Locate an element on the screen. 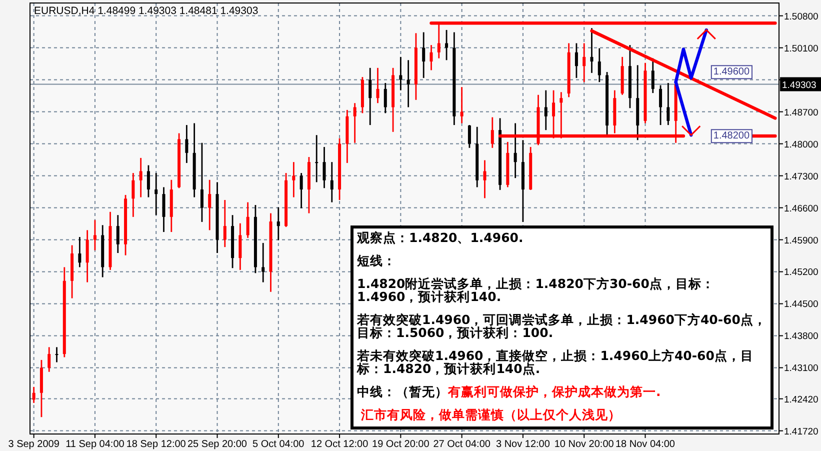 The height and width of the screenshot is (451, 821). y-tick-label: 1.45900 is located at coordinates (801, 240).